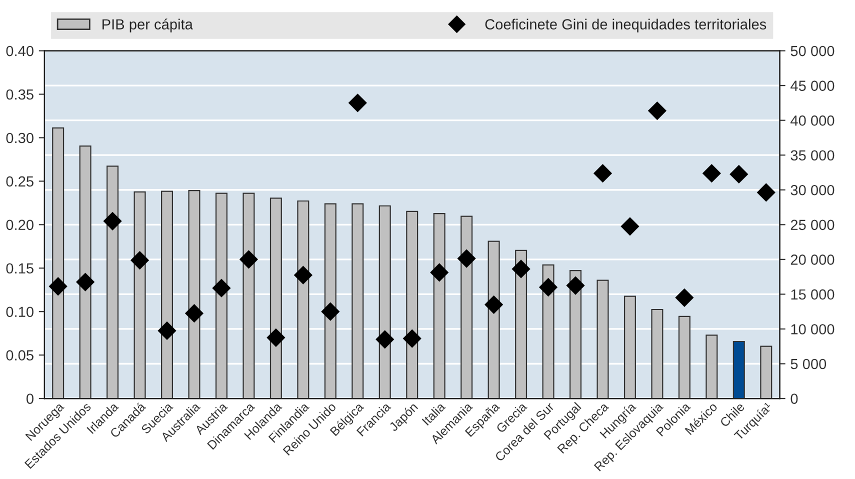 The height and width of the screenshot is (479, 855). Describe the element at coordinates (20, 94) in the screenshot. I see `y-tick-label: 0.35` at that location.